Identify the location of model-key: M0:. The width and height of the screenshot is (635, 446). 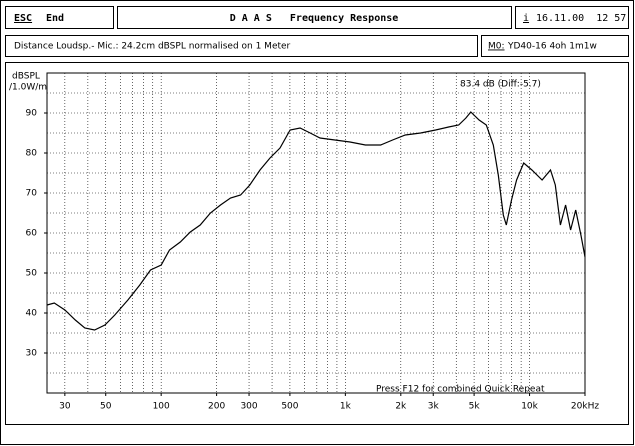
(496, 47).